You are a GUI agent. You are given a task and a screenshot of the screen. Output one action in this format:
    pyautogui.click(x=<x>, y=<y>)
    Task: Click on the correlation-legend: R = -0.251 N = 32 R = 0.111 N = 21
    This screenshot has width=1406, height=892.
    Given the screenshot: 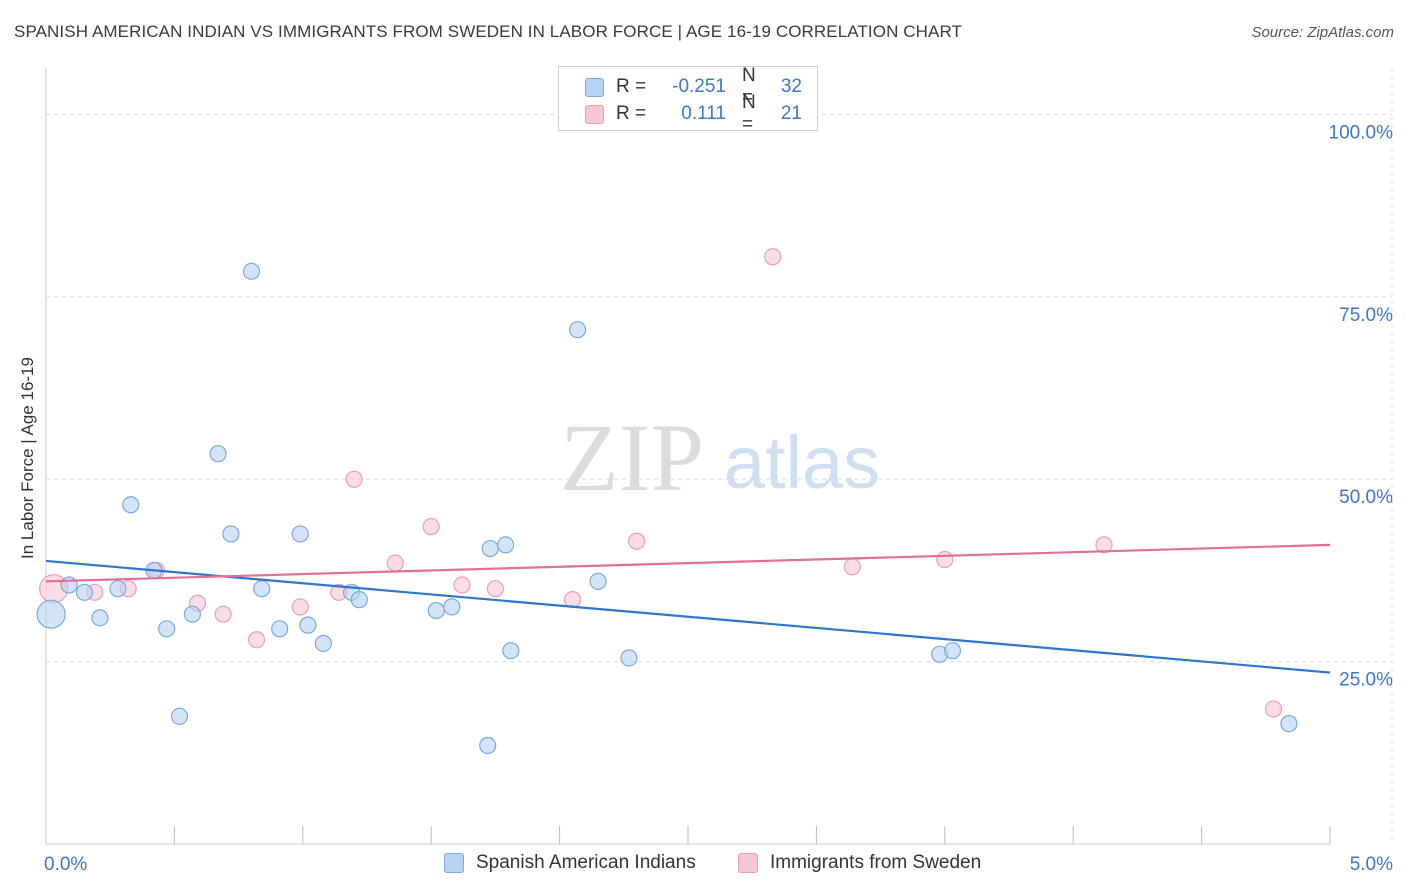 What is the action you would take?
    pyautogui.click(x=688, y=100)
    